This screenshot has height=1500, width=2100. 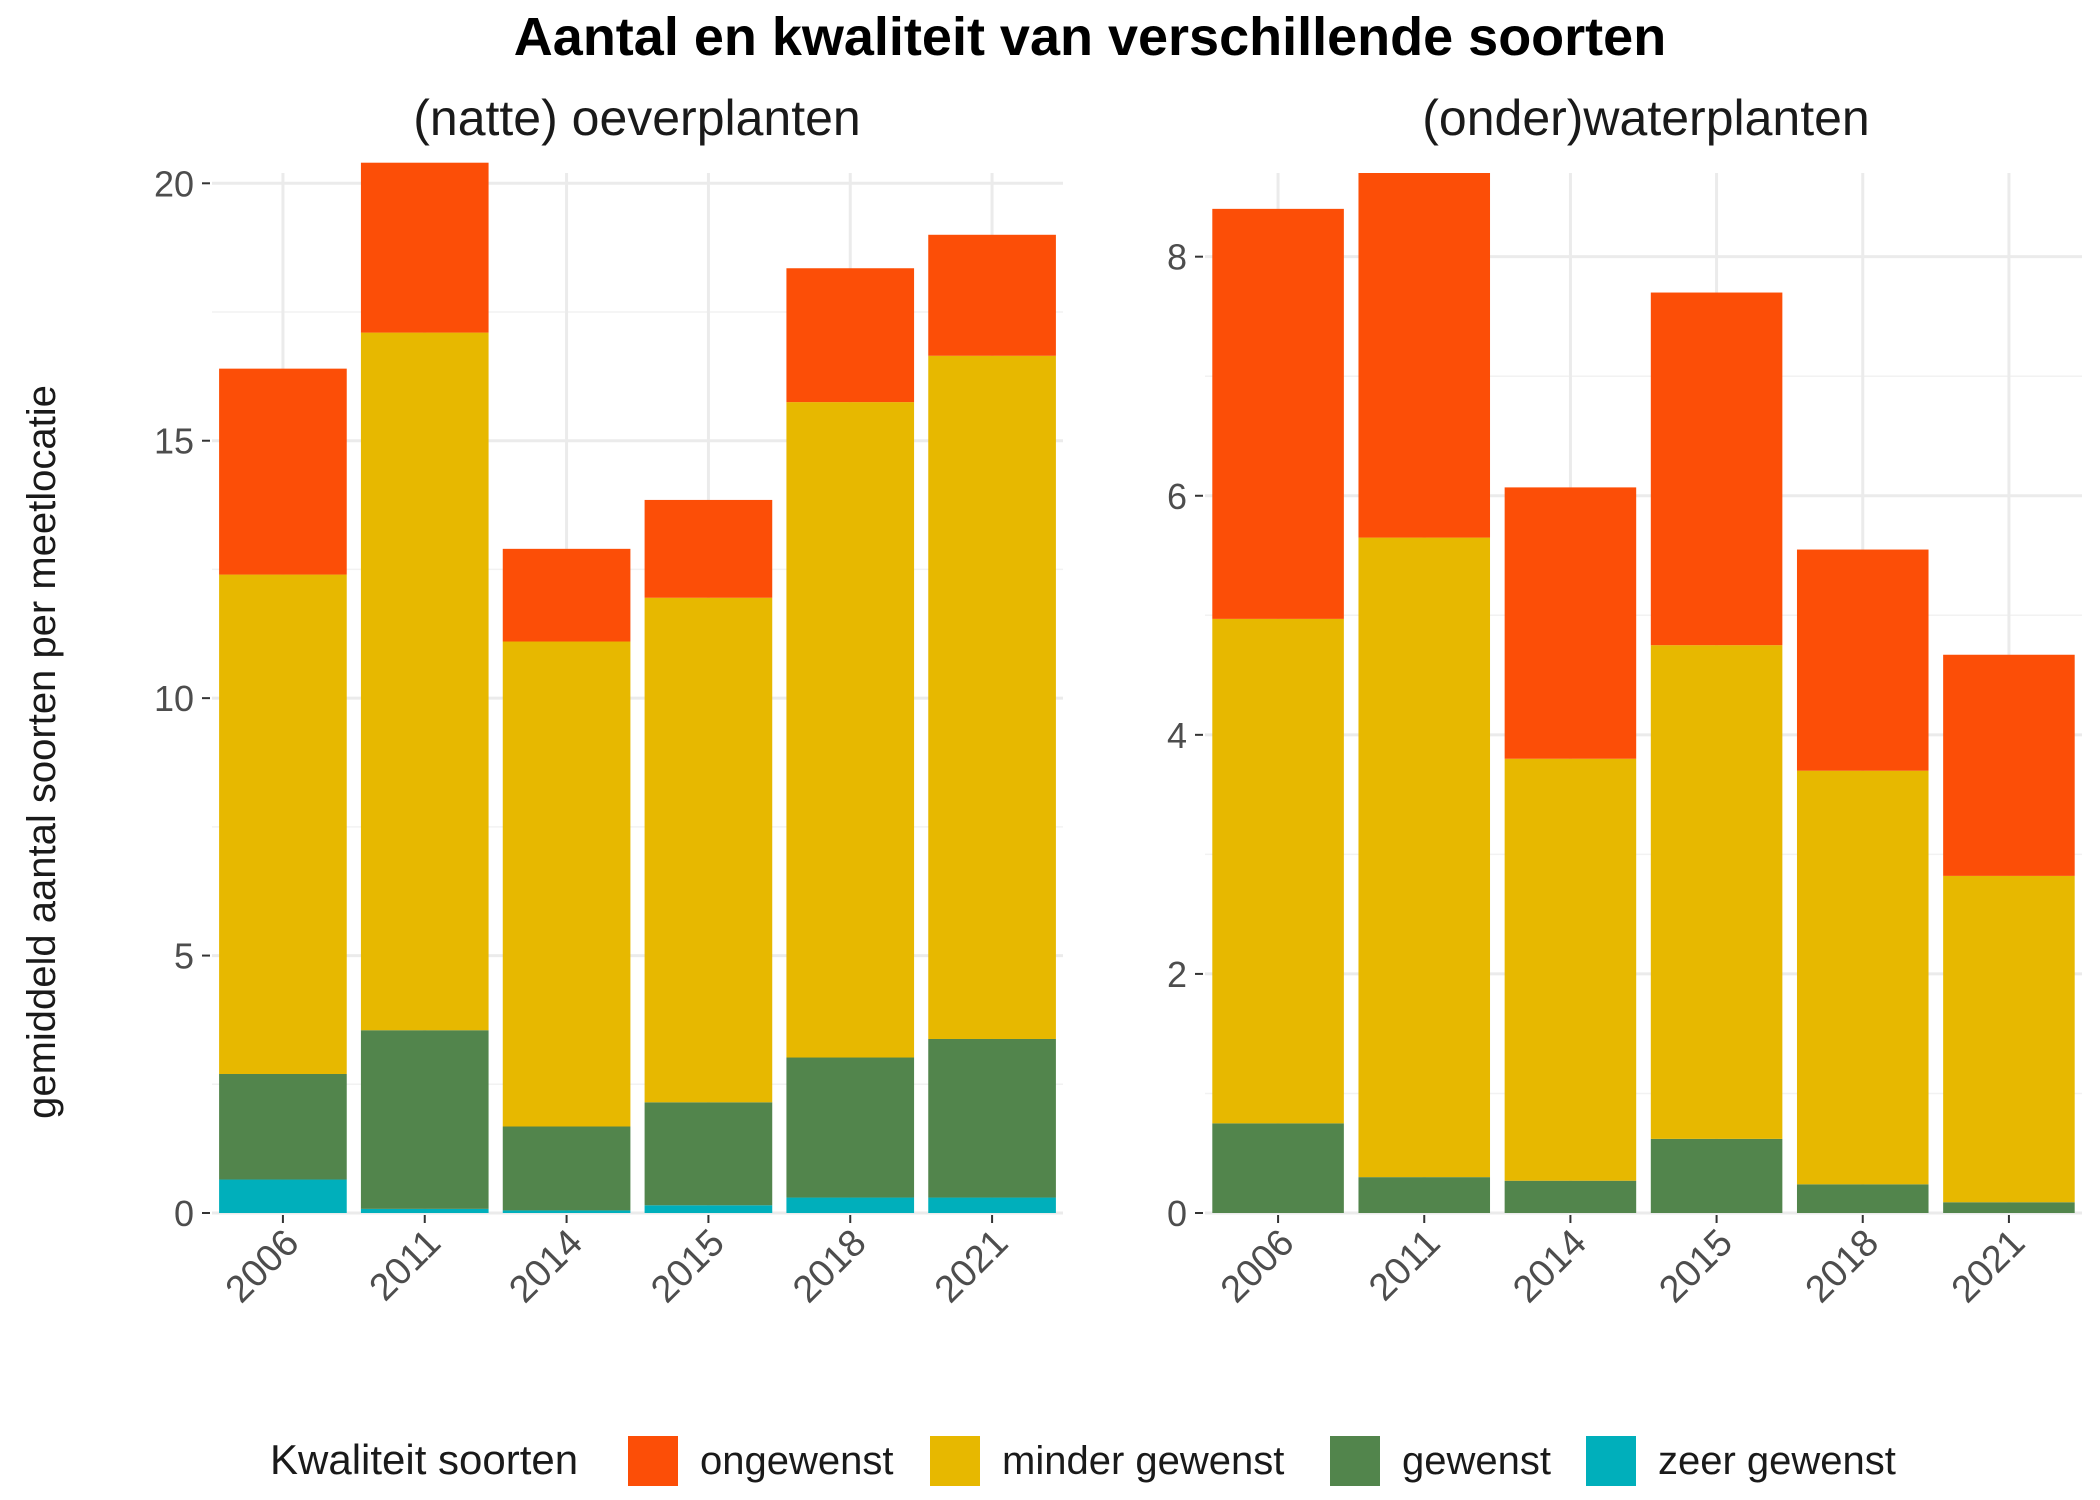 I want to click on y-tick-label: 20, so click(x=174, y=183).